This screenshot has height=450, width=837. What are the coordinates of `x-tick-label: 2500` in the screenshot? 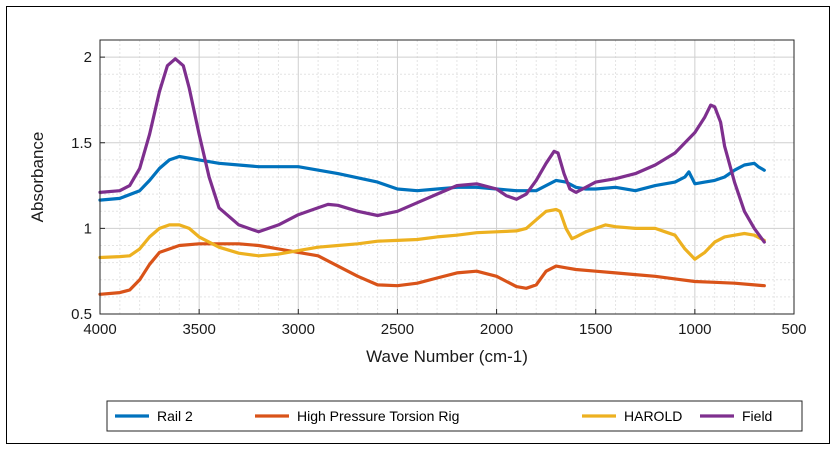 It's located at (397, 329).